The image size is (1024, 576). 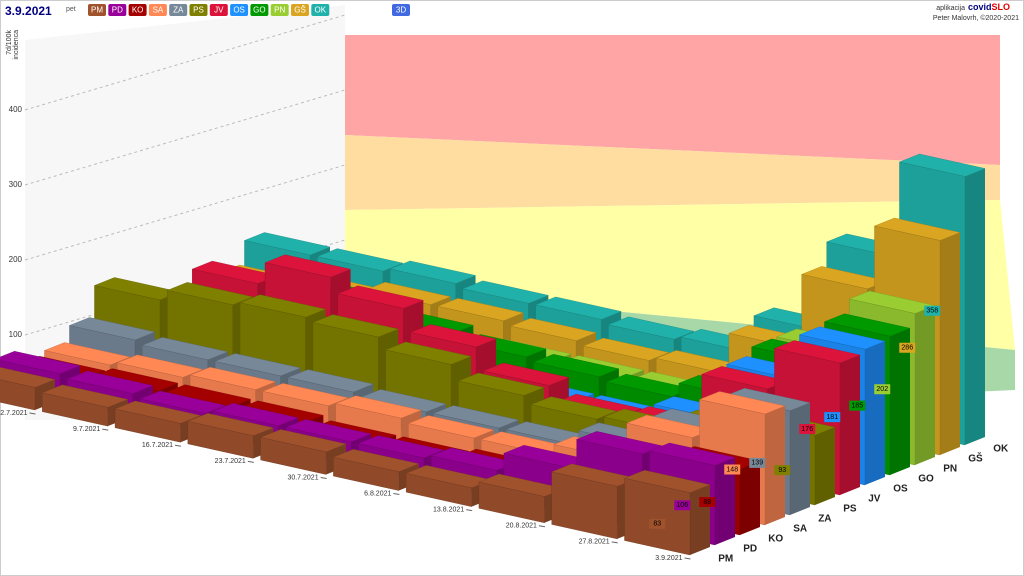 What do you see at coordinates (16, 184) in the screenshot?
I see `y-tick-label: 300` at bounding box center [16, 184].